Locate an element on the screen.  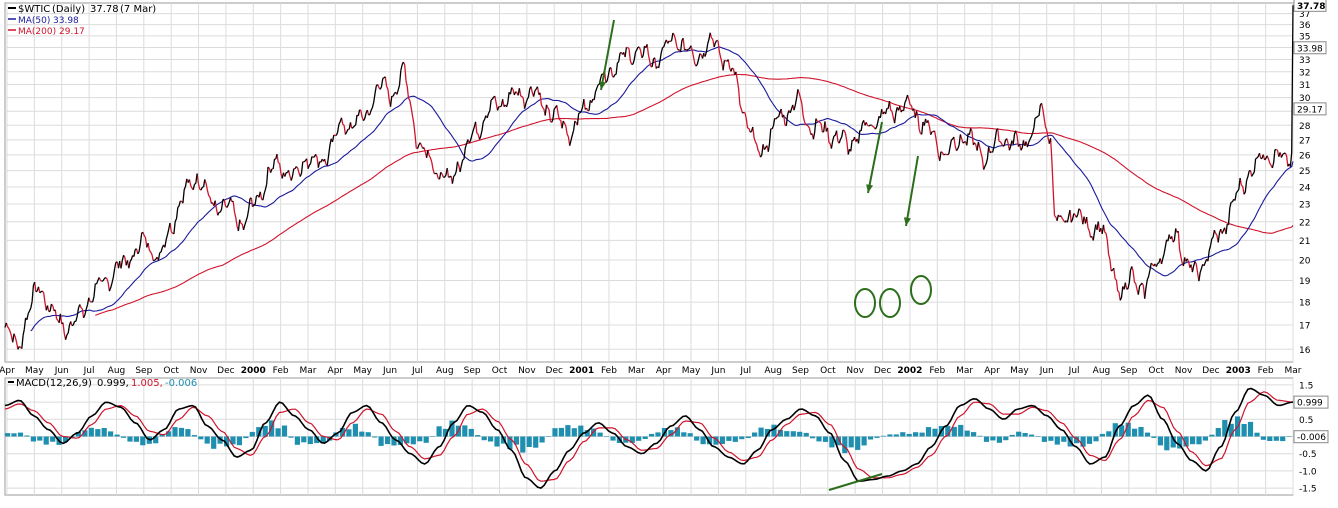
macd-axis-tag-label: 0.999 is located at coordinates (1310, 404).